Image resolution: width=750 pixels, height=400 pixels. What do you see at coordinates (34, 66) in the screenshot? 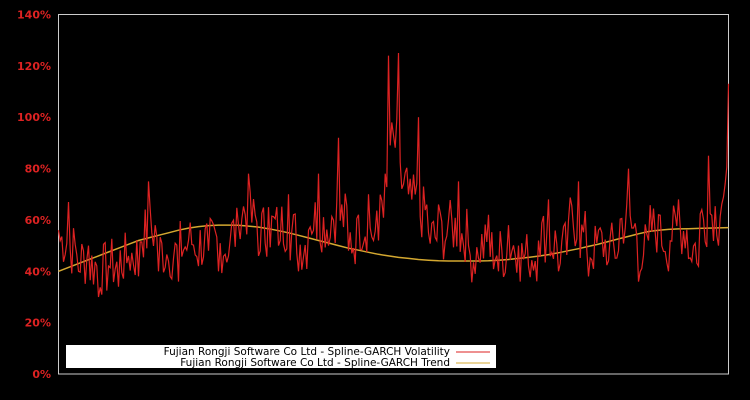
I see `y-tick-label: 120%` at bounding box center [34, 66].